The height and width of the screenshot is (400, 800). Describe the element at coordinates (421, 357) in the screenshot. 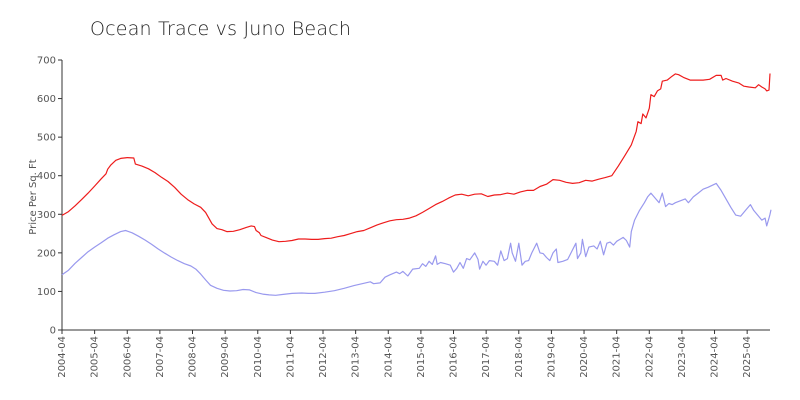

I see `x-tick-label: 2015-04` at that location.